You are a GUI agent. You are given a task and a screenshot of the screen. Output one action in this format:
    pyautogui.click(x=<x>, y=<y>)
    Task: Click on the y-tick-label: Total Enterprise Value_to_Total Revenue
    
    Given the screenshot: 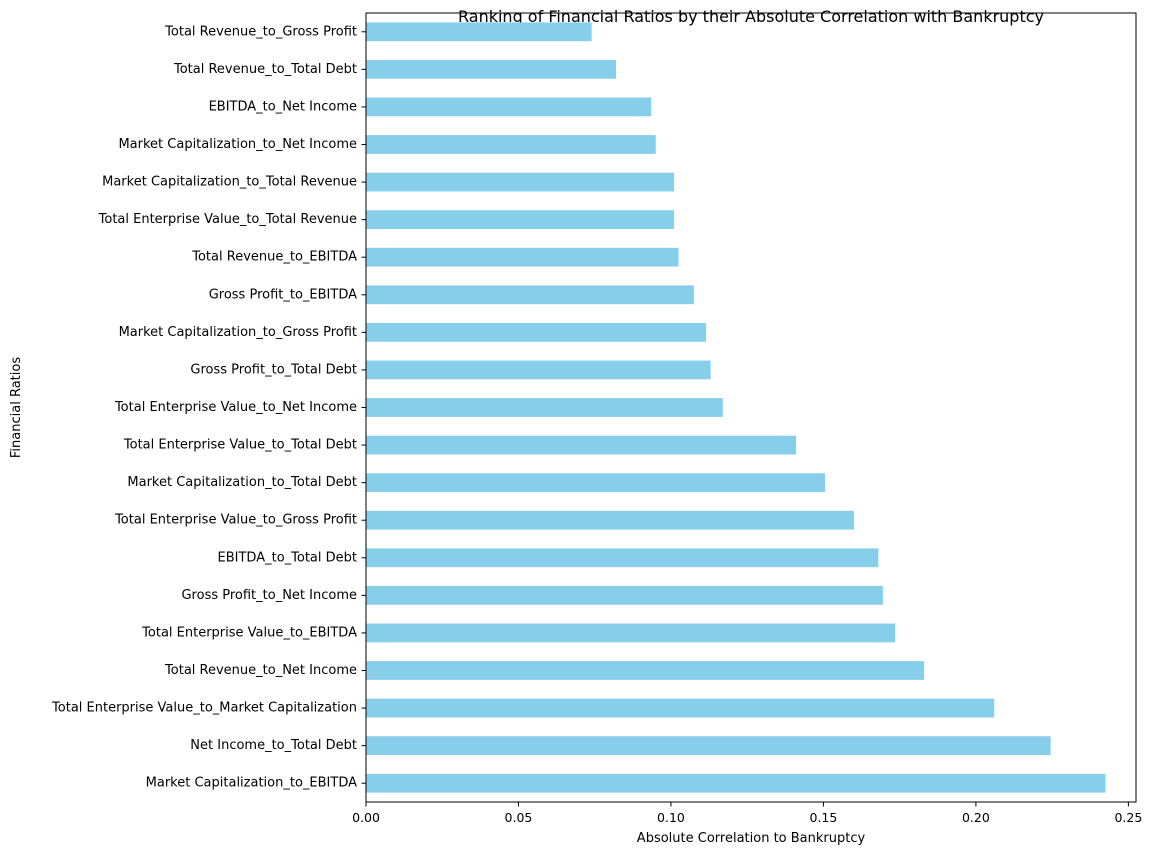 What is the action you would take?
    pyautogui.click(x=227, y=219)
    